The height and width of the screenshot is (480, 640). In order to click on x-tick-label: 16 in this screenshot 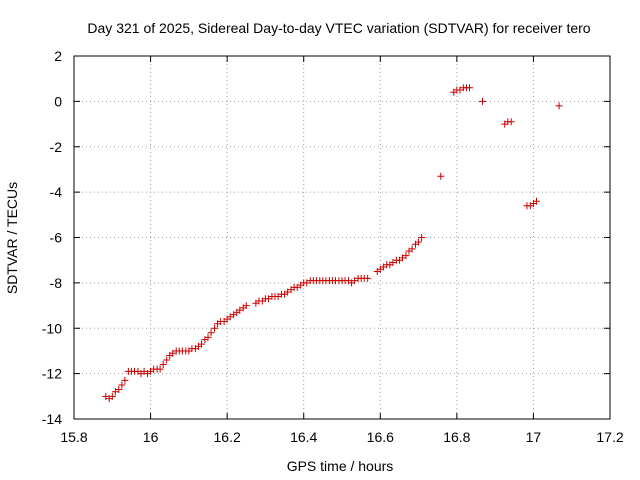, I will do `click(151, 437)`.